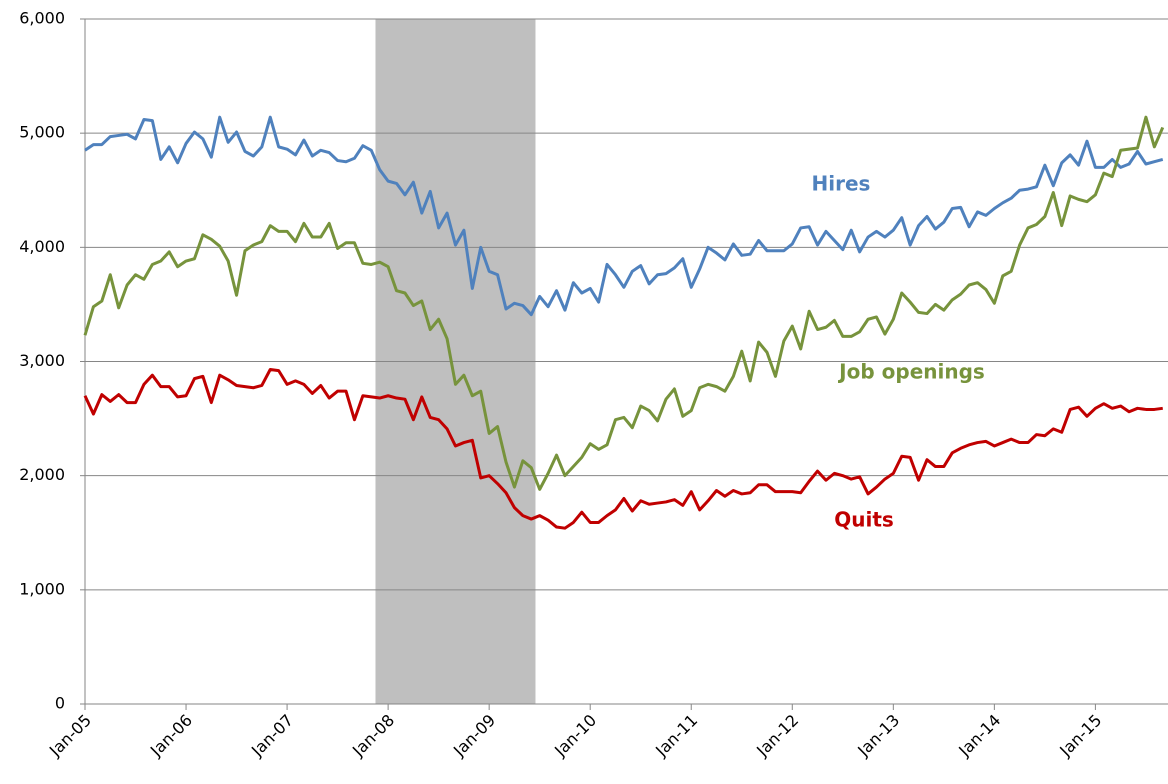  What do you see at coordinates (70, 736) in the screenshot?
I see `x-tick-label: Jan-05` at bounding box center [70, 736].